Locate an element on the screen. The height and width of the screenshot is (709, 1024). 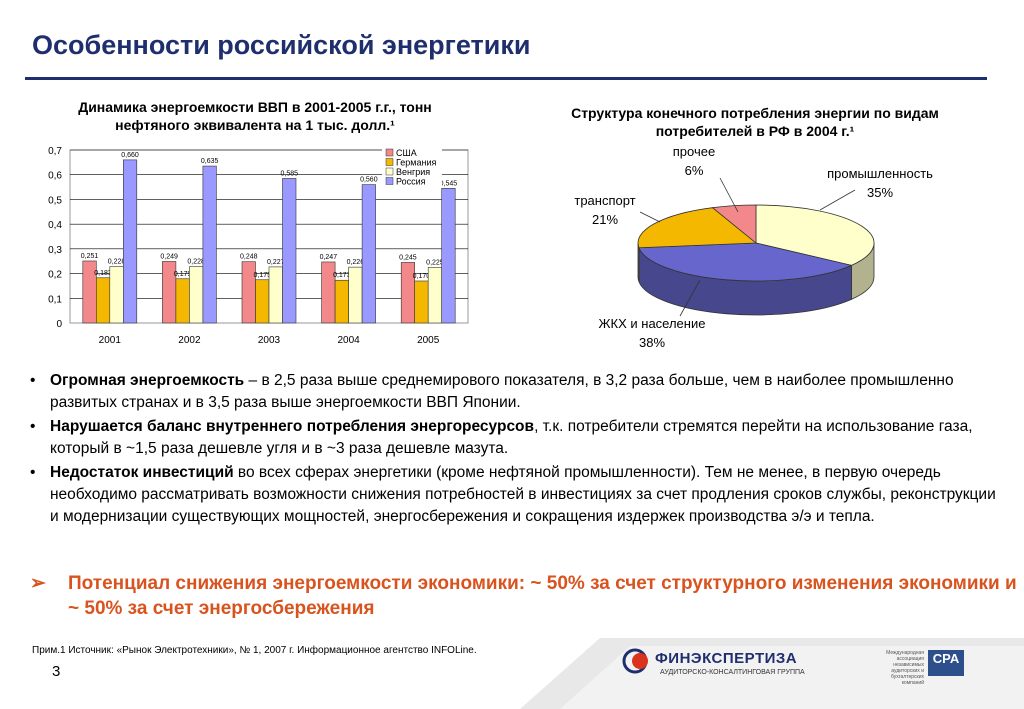
y-tick-label: 0,3 is located at coordinates (55, 250).